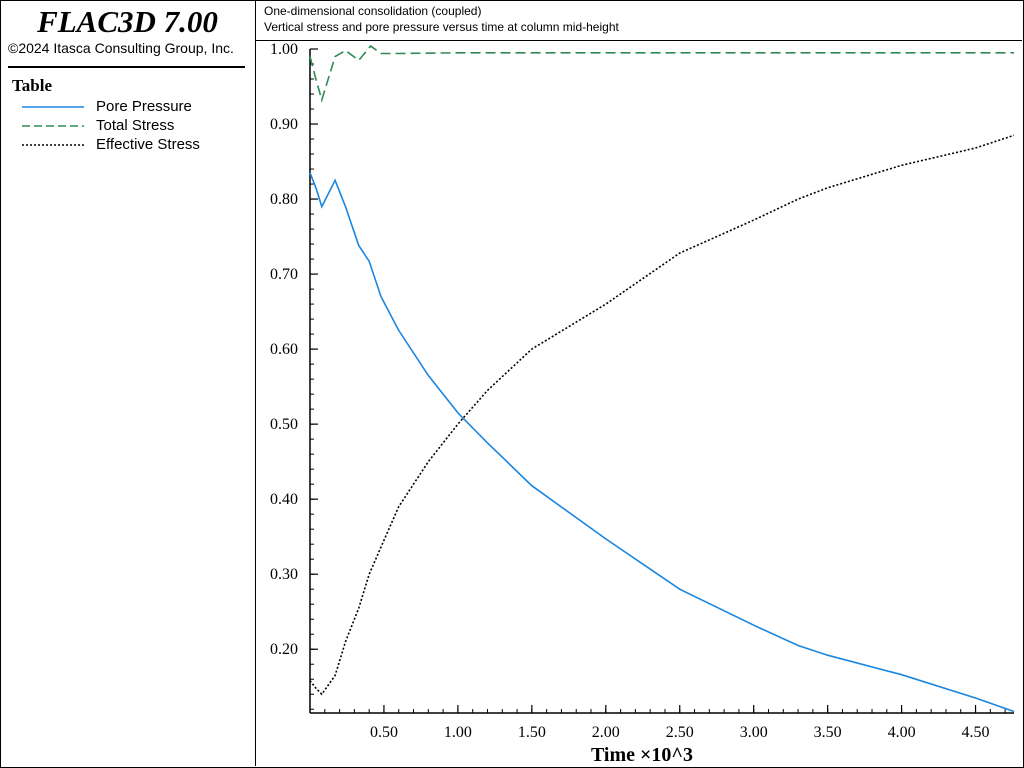 The image size is (1024, 768). Describe the element at coordinates (902, 732) in the screenshot. I see `x-tick-label: 4.00` at that location.